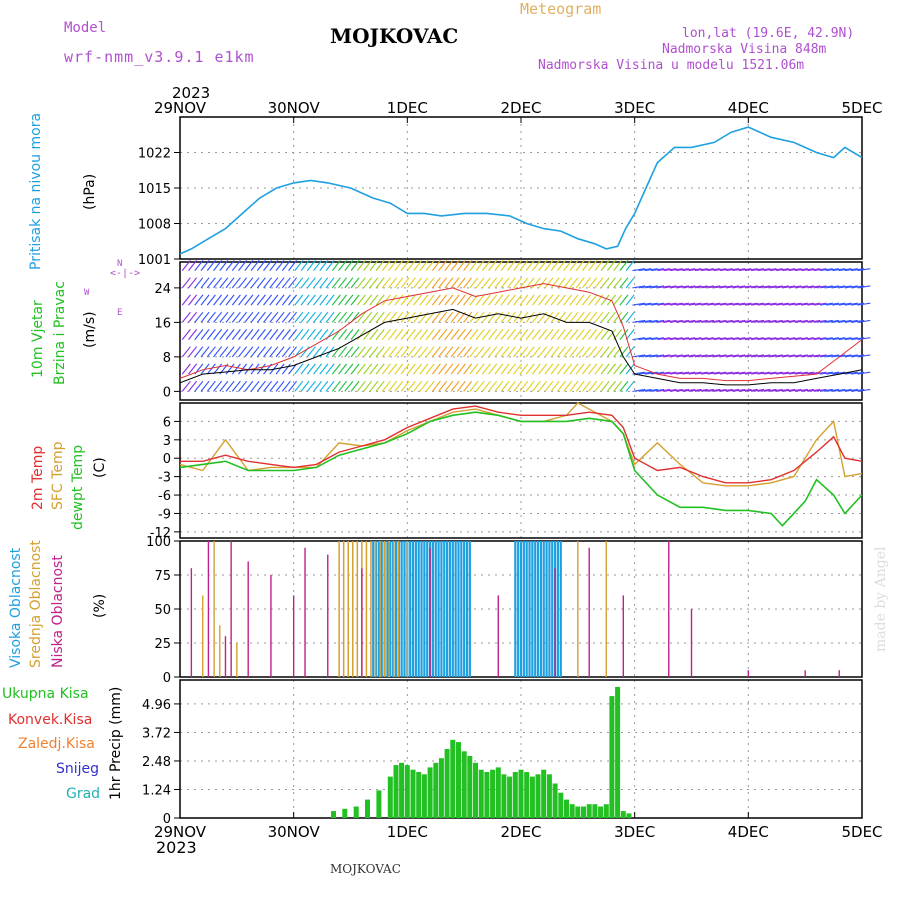  What do you see at coordinates (160, 533) in the screenshot?
I see `y-tick-label: -12` at bounding box center [160, 533].